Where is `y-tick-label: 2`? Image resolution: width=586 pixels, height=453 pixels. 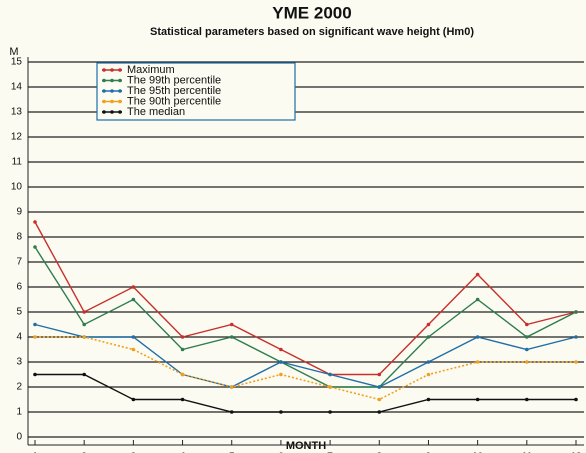
y-tick-label: 2 is located at coordinates (19, 387).